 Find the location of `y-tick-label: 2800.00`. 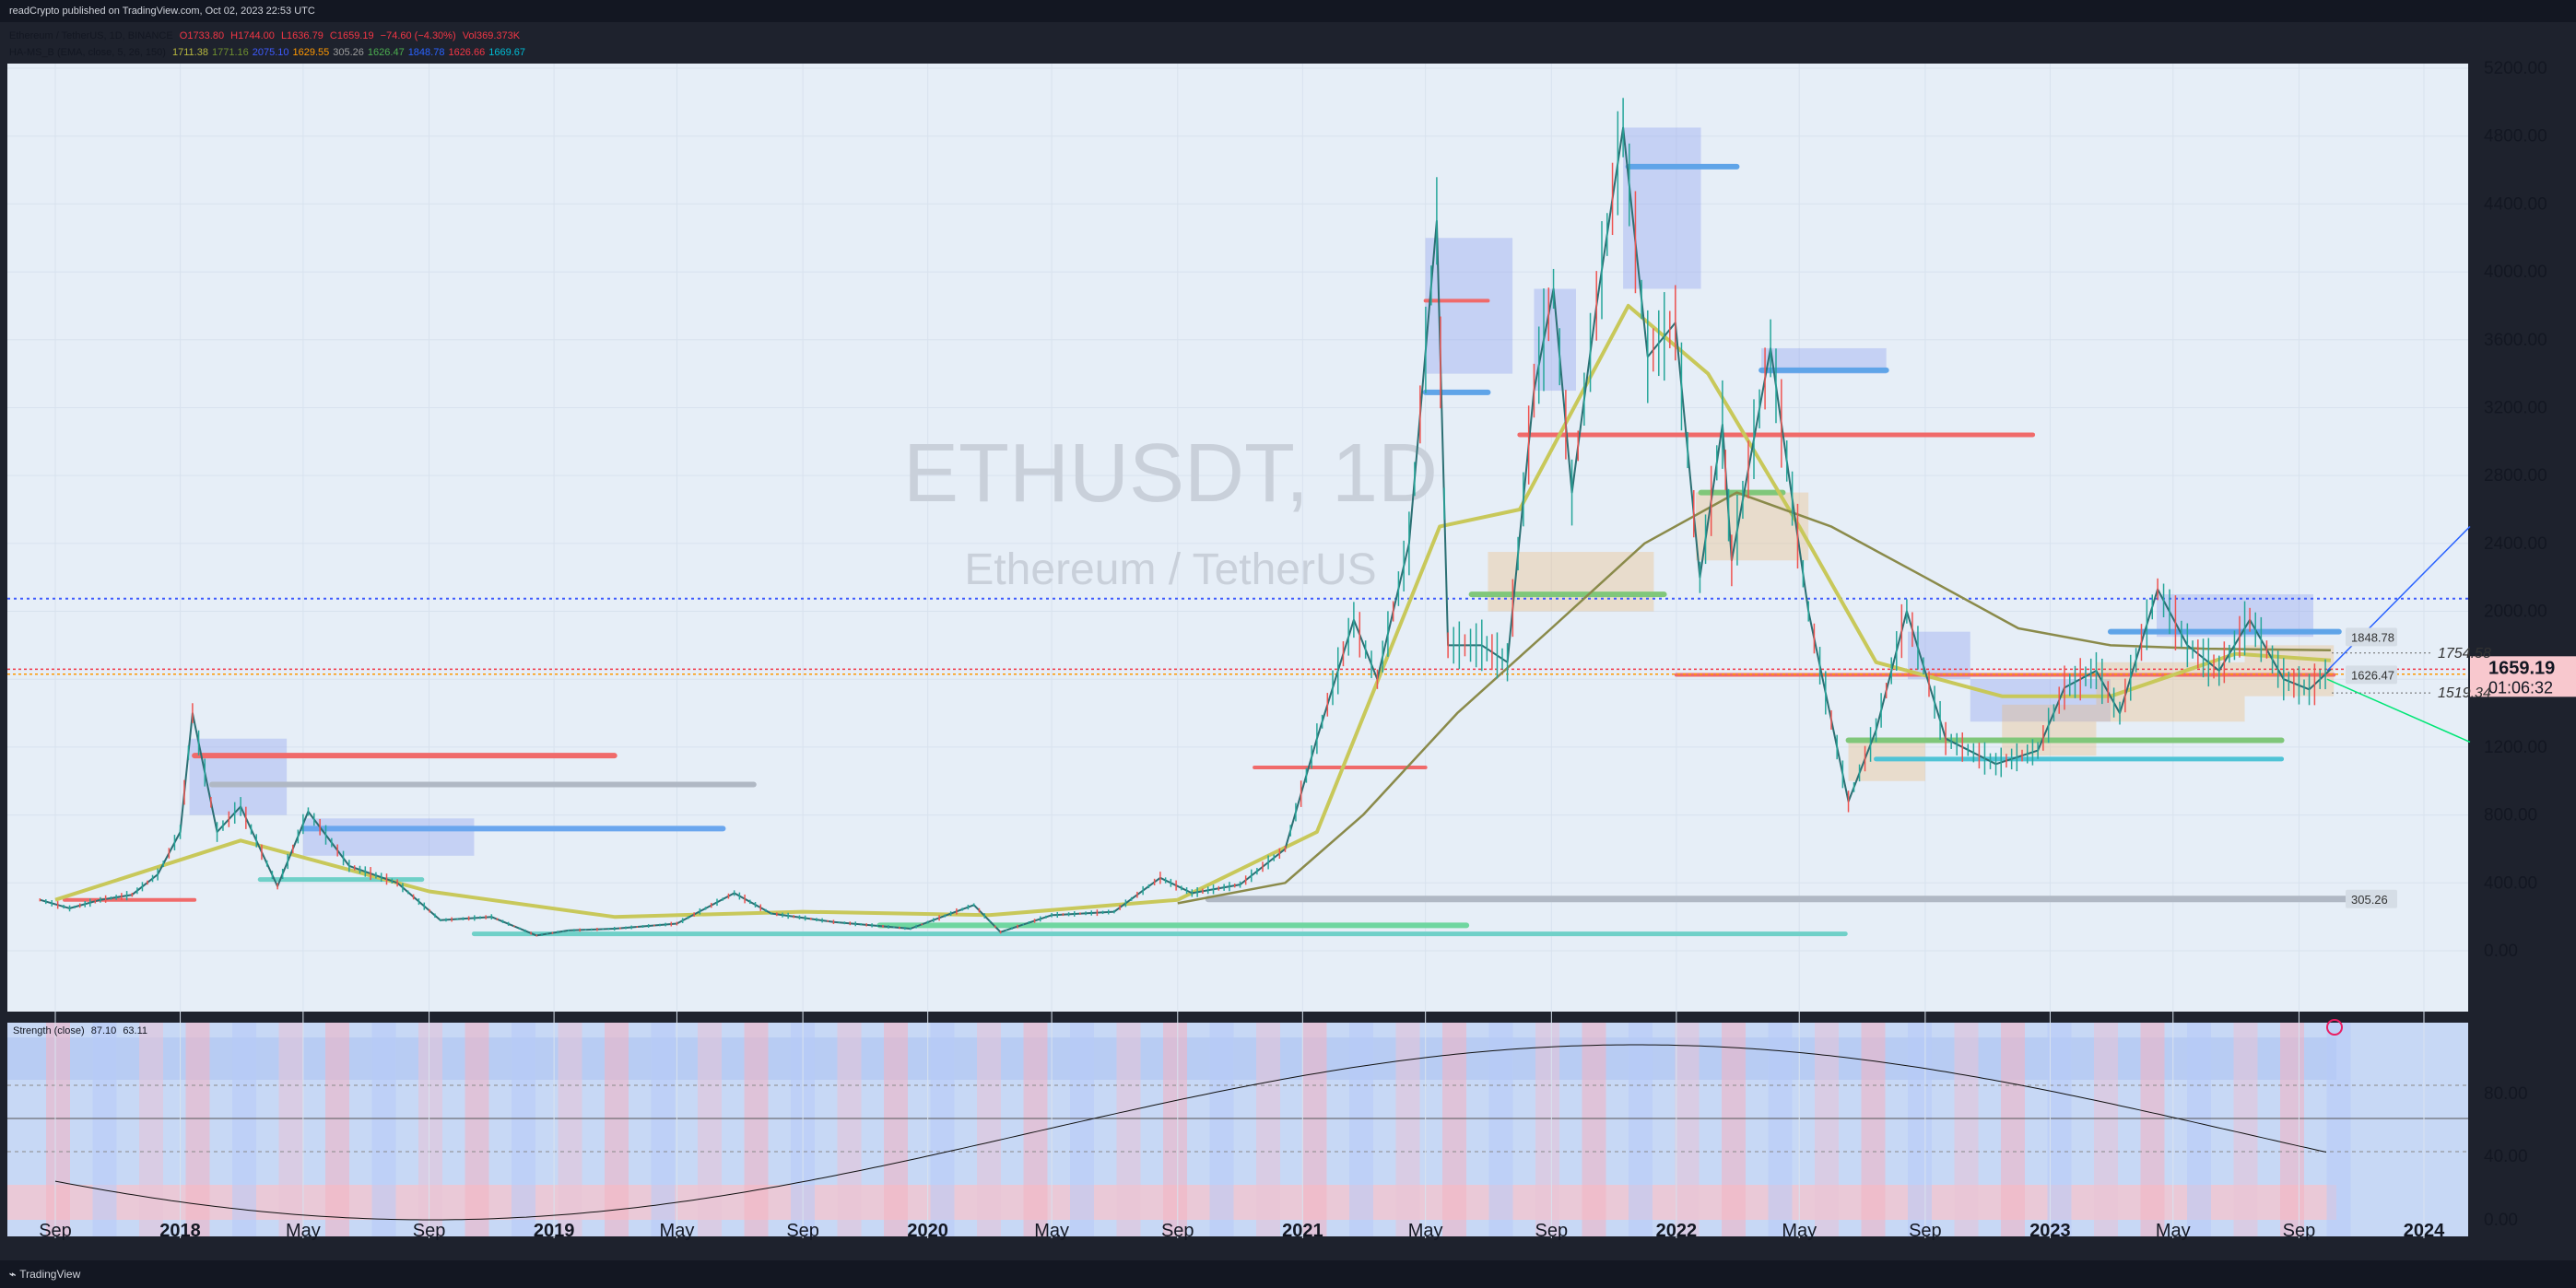

y-tick-label: 2800.00 is located at coordinates (2515, 476).